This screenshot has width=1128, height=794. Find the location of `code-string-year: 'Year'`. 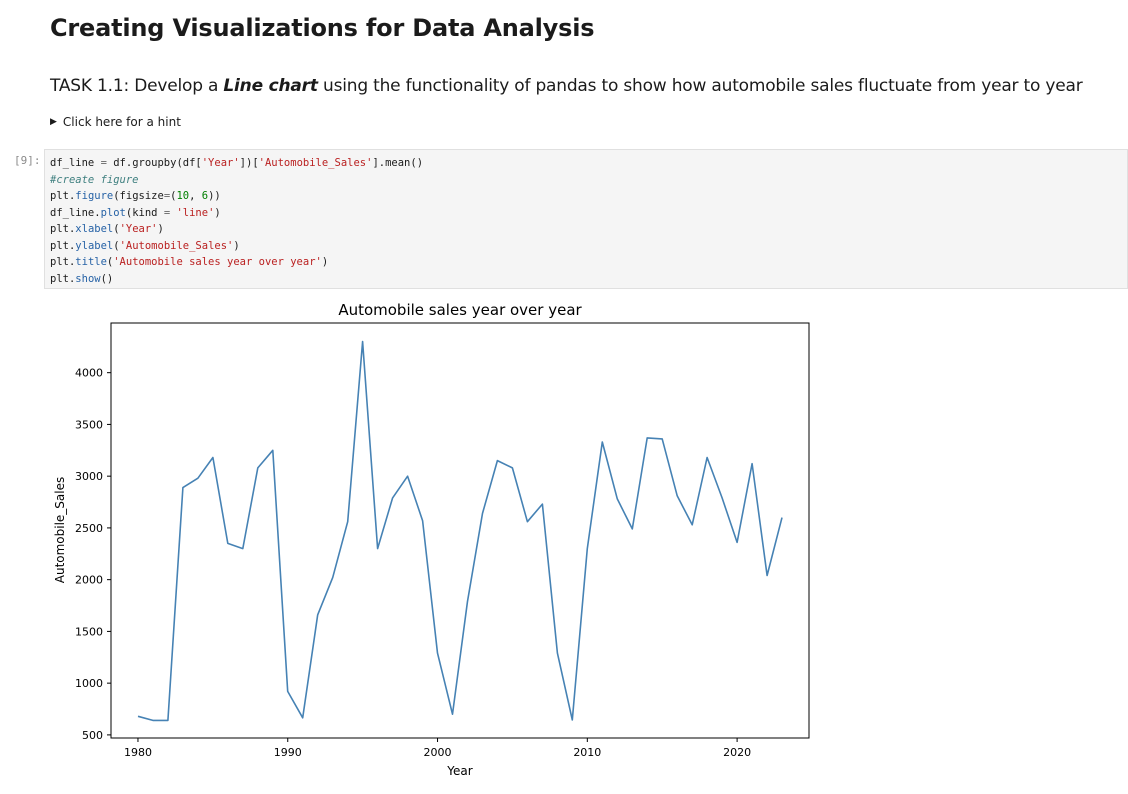

code-string-year: 'Year' is located at coordinates (220, 163).